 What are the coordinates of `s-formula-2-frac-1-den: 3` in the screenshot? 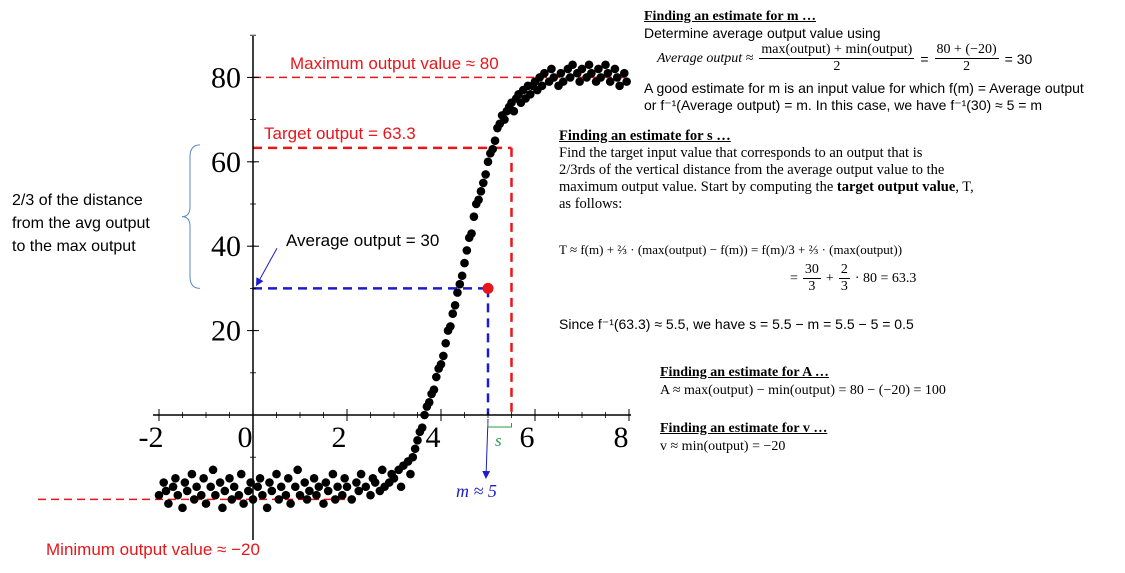 It's located at (812, 286).